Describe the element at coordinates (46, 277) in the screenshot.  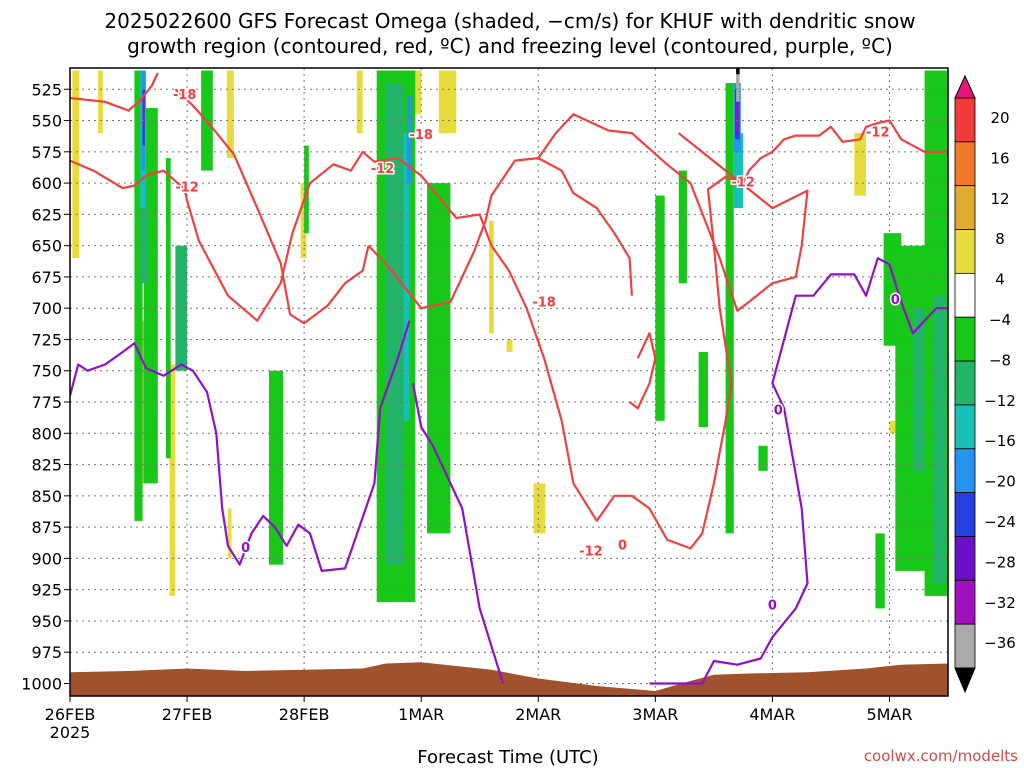
I see `y-tick-label-6: 675` at that location.